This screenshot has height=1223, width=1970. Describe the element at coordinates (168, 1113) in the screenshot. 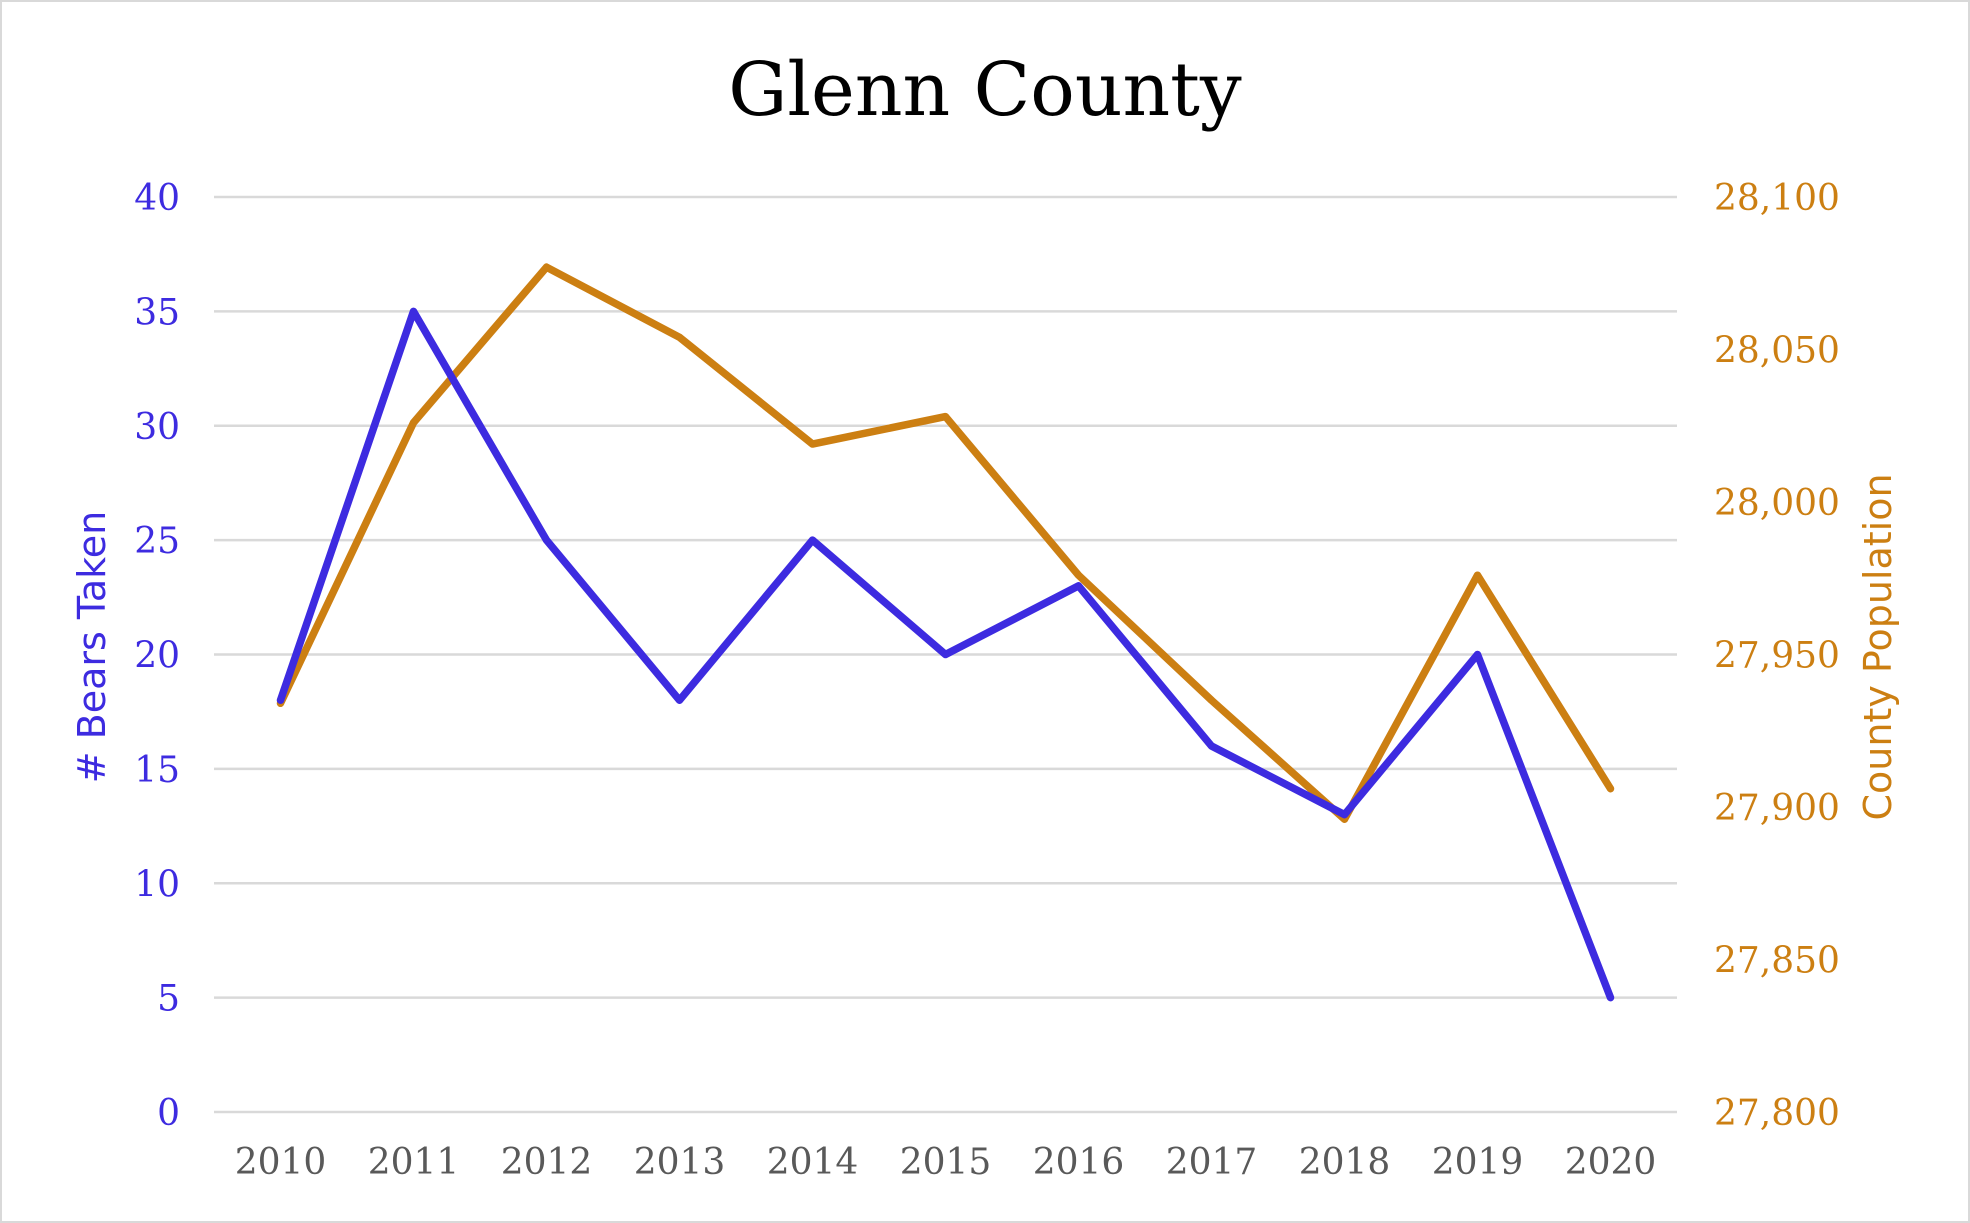

I see `left-tick-label: 0` at that location.